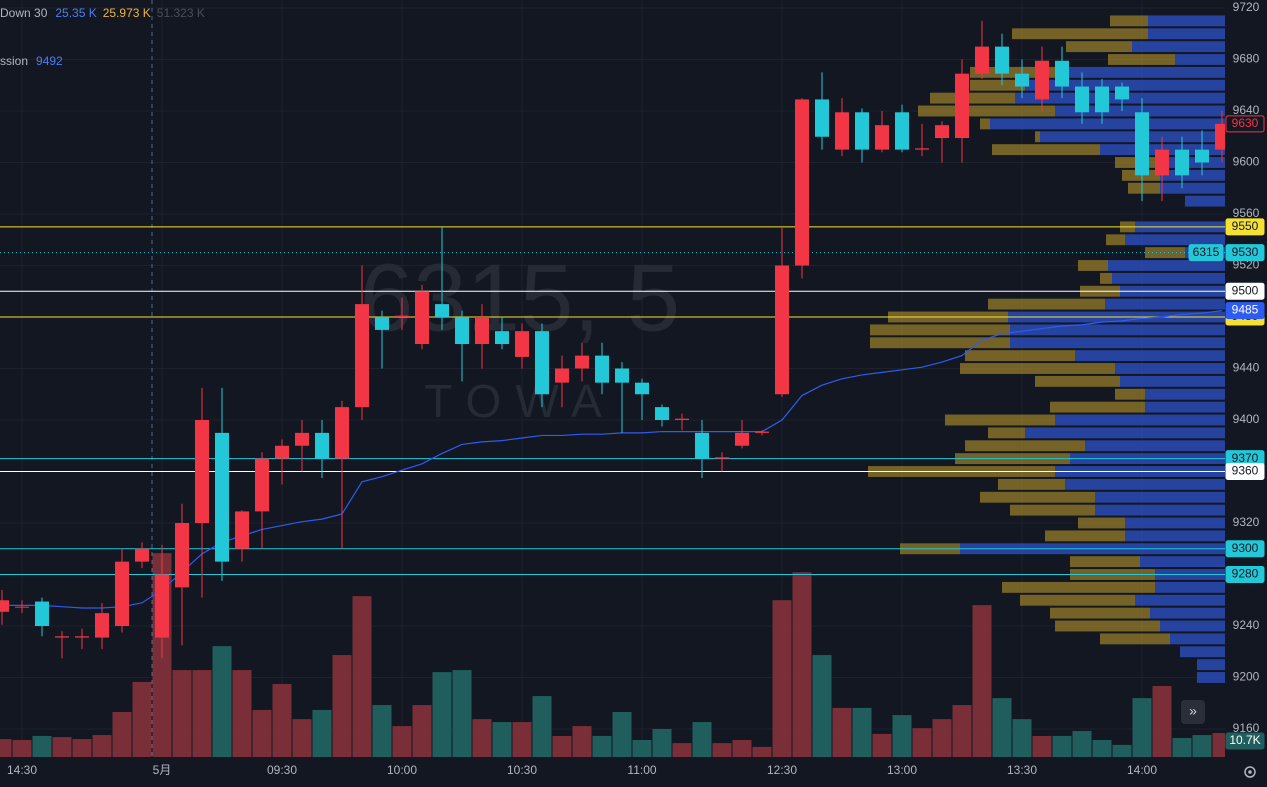 The image size is (1267, 787). I want to click on y-tick-label: 9320, so click(1246, 522).